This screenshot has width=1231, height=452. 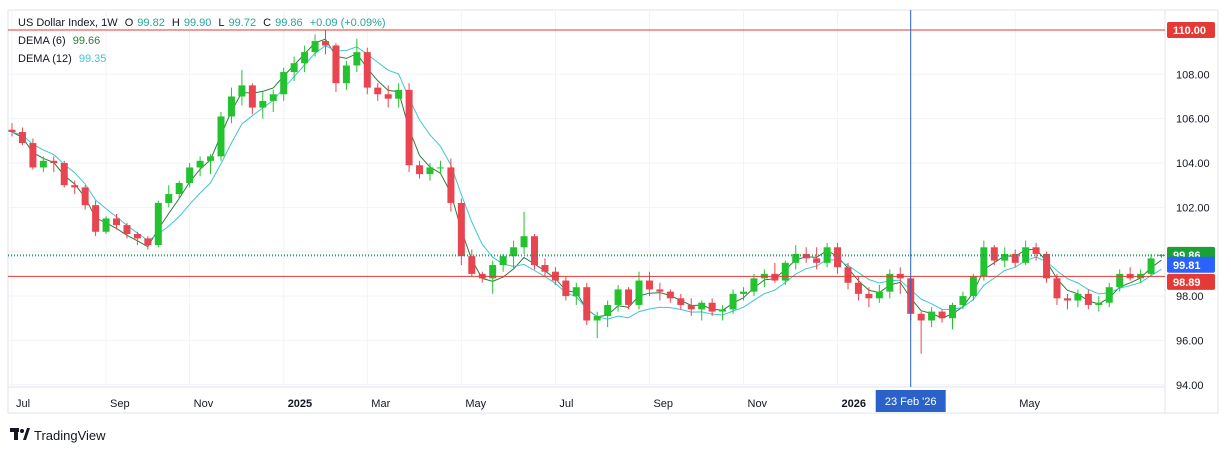 What do you see at coordinates (68, 23) in the screenshot?
I see `symbol-label: US Dollar Index, 1W` at bounding box center [68, 23].